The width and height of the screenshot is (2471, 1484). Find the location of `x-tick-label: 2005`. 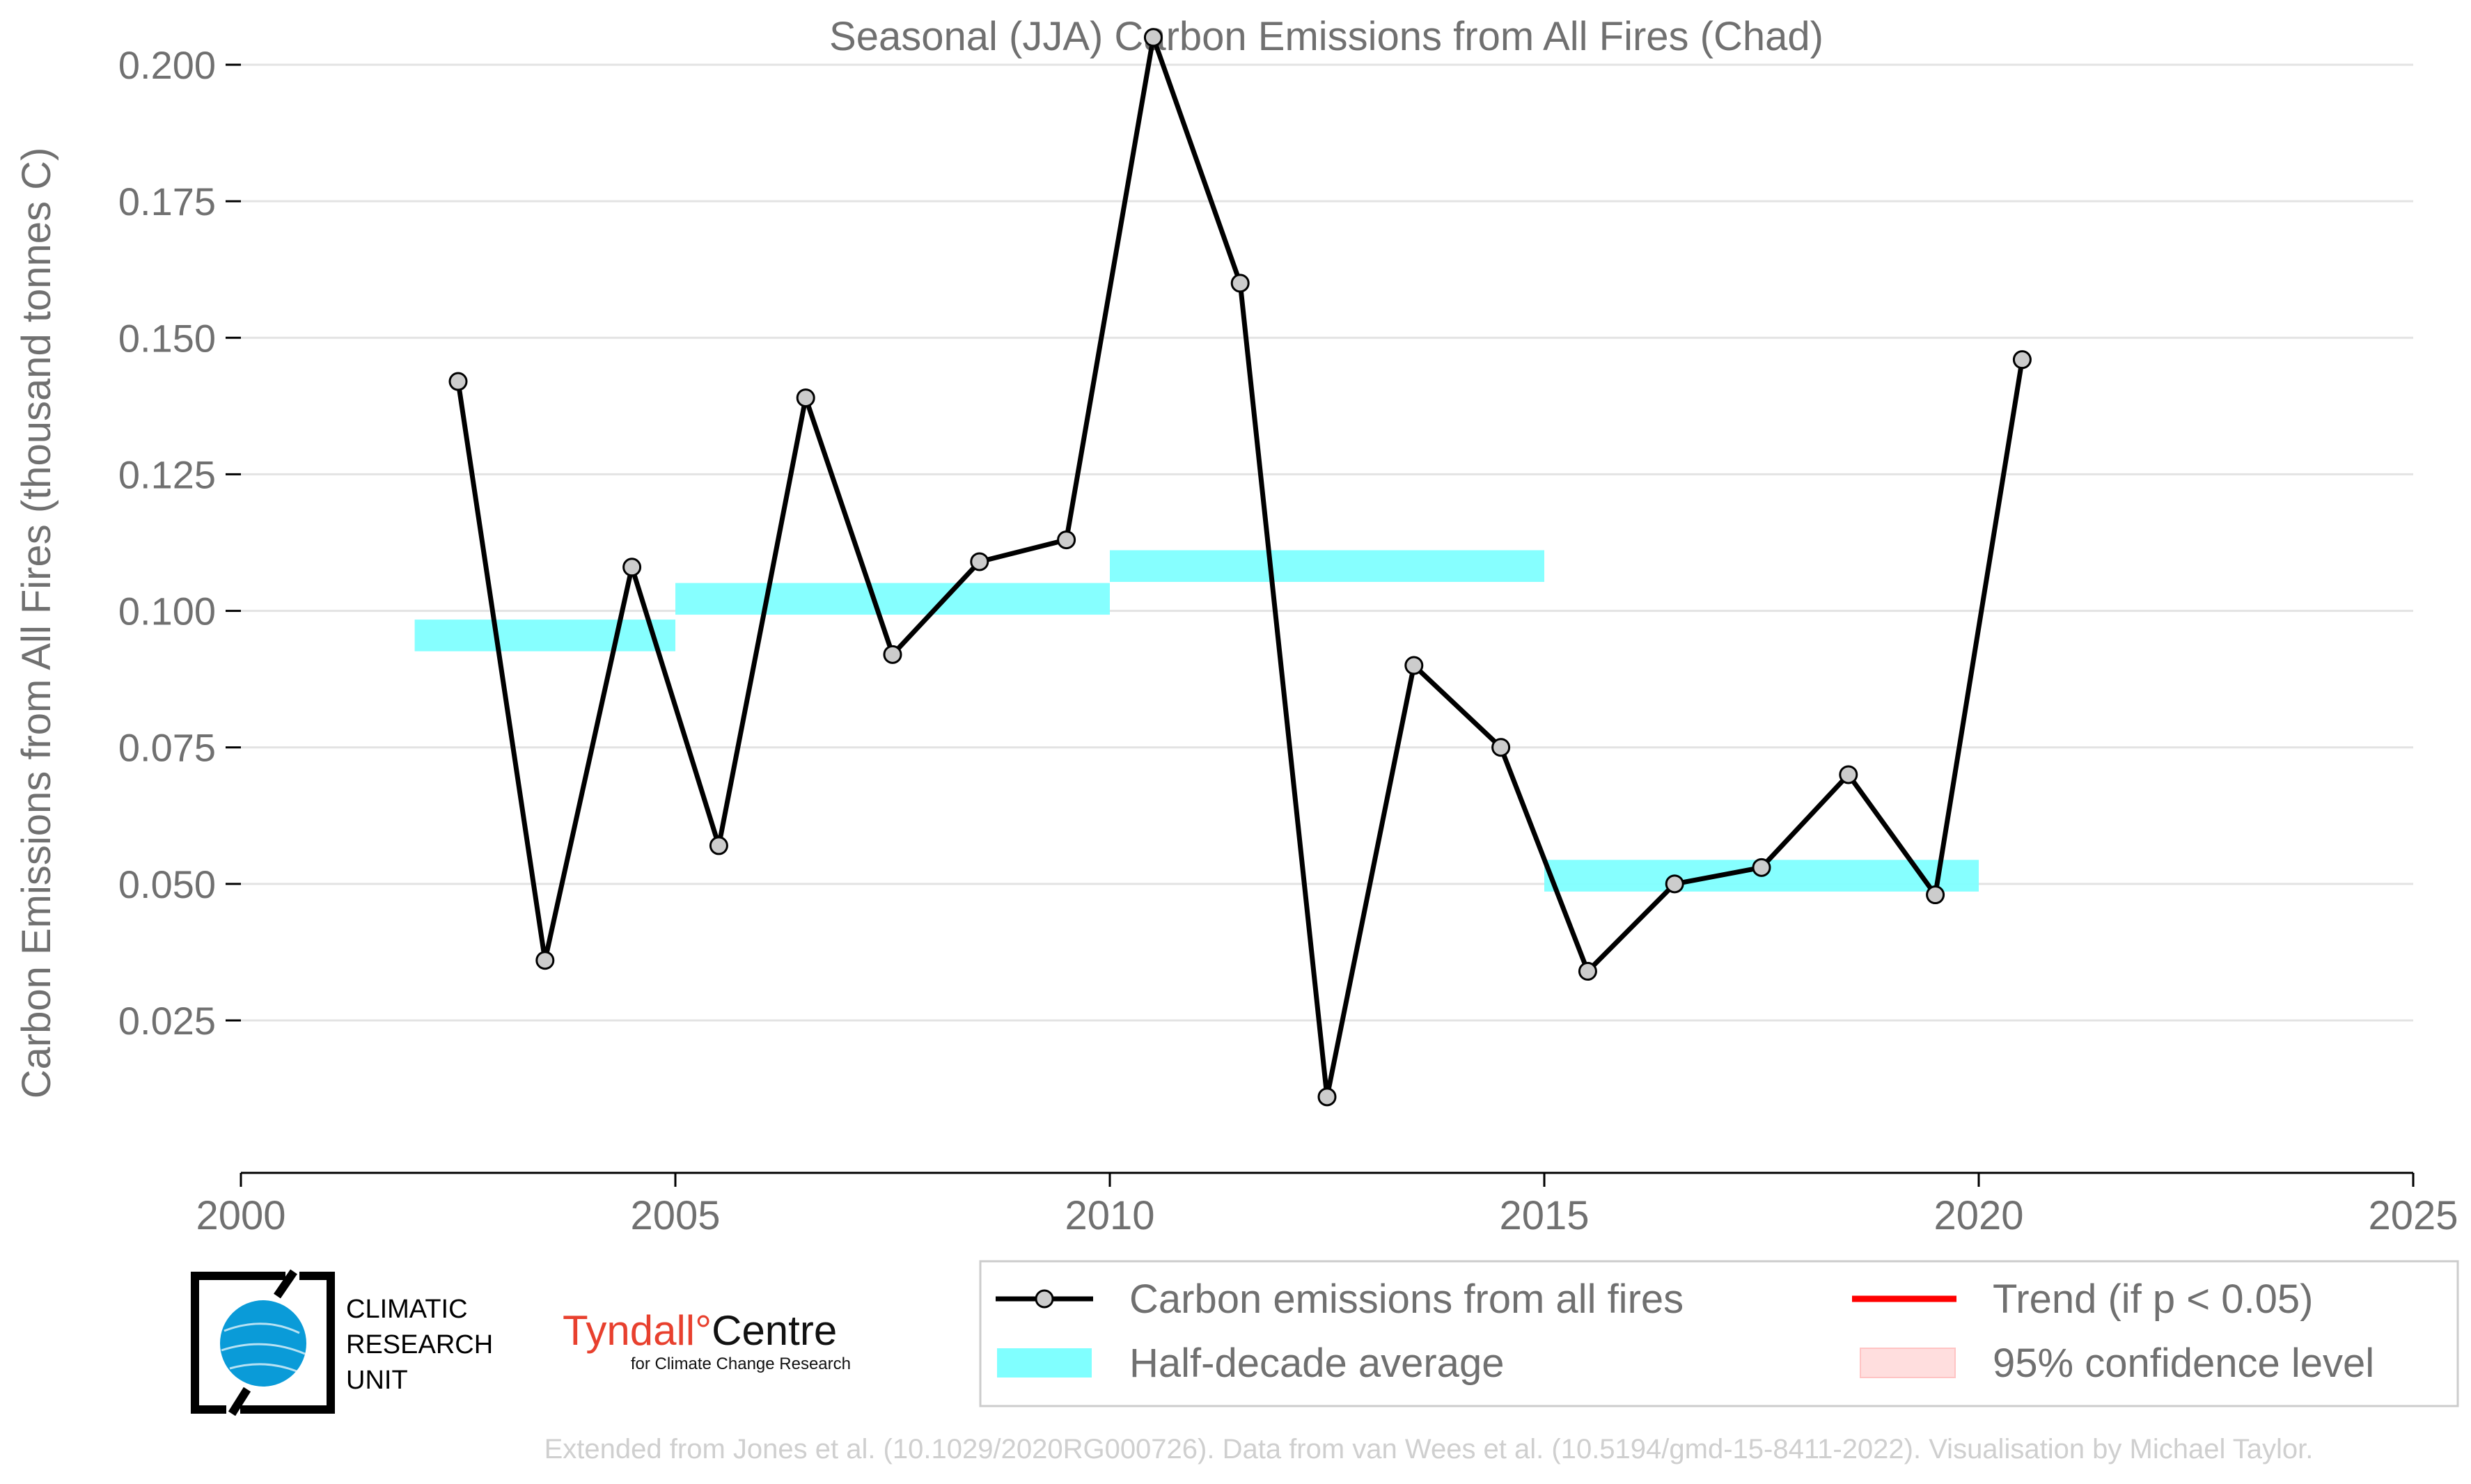

x-tick-label: 2005 is located at coordinates (675, 1215).